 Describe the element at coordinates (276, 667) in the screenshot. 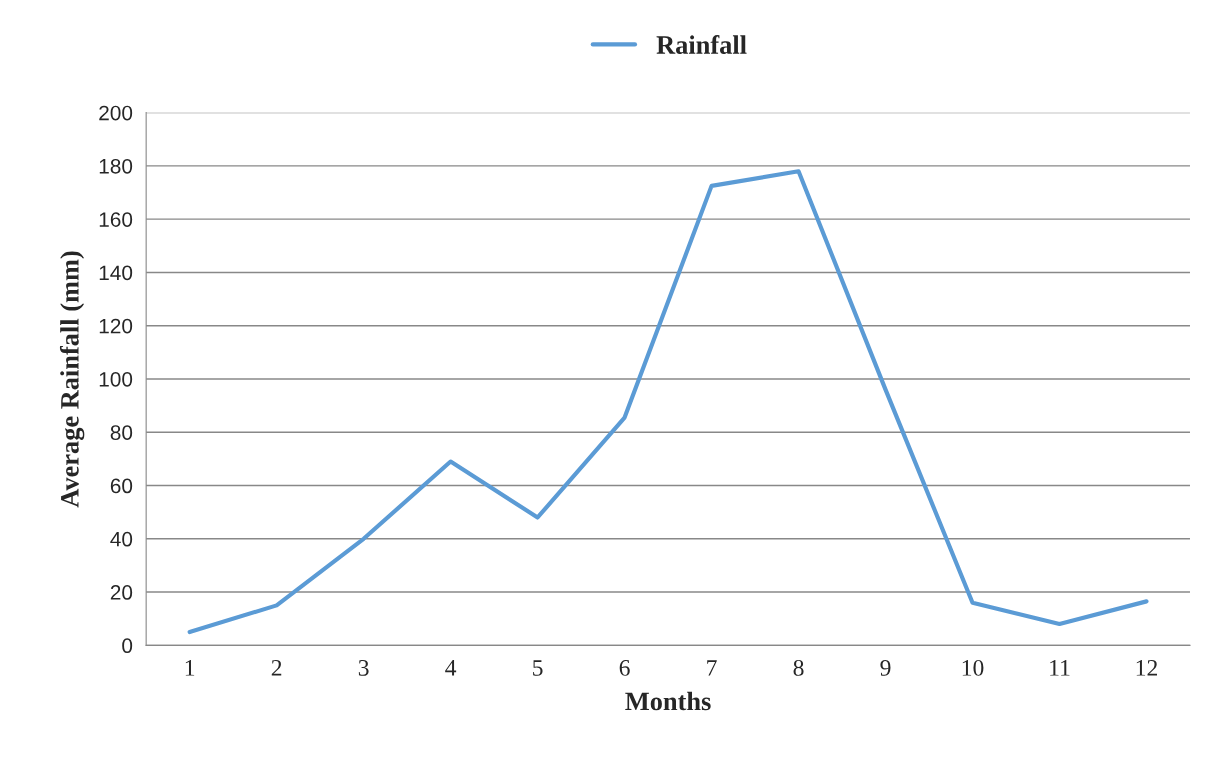

I see `x-tick-label: 2` at that location.